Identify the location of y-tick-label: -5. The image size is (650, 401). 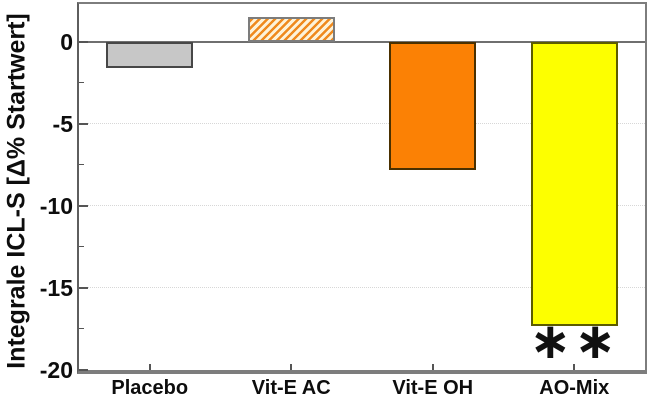
(62, 123).